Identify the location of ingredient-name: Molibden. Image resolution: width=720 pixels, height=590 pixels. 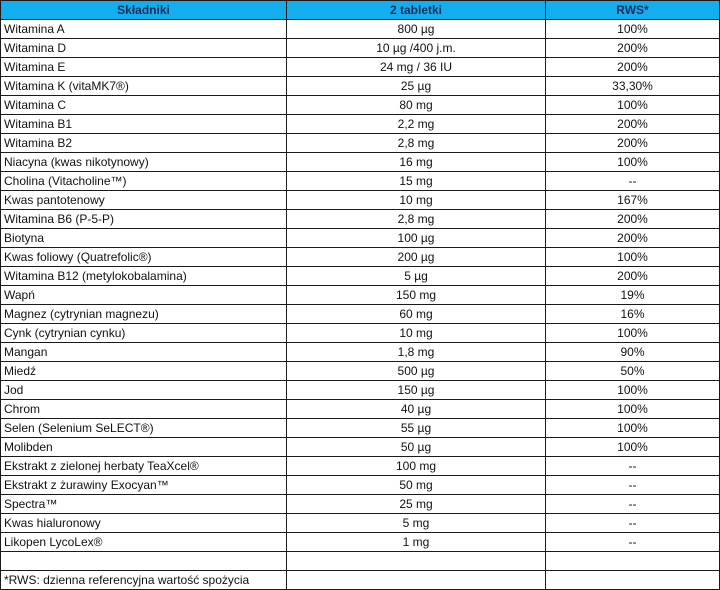
(143, 447).